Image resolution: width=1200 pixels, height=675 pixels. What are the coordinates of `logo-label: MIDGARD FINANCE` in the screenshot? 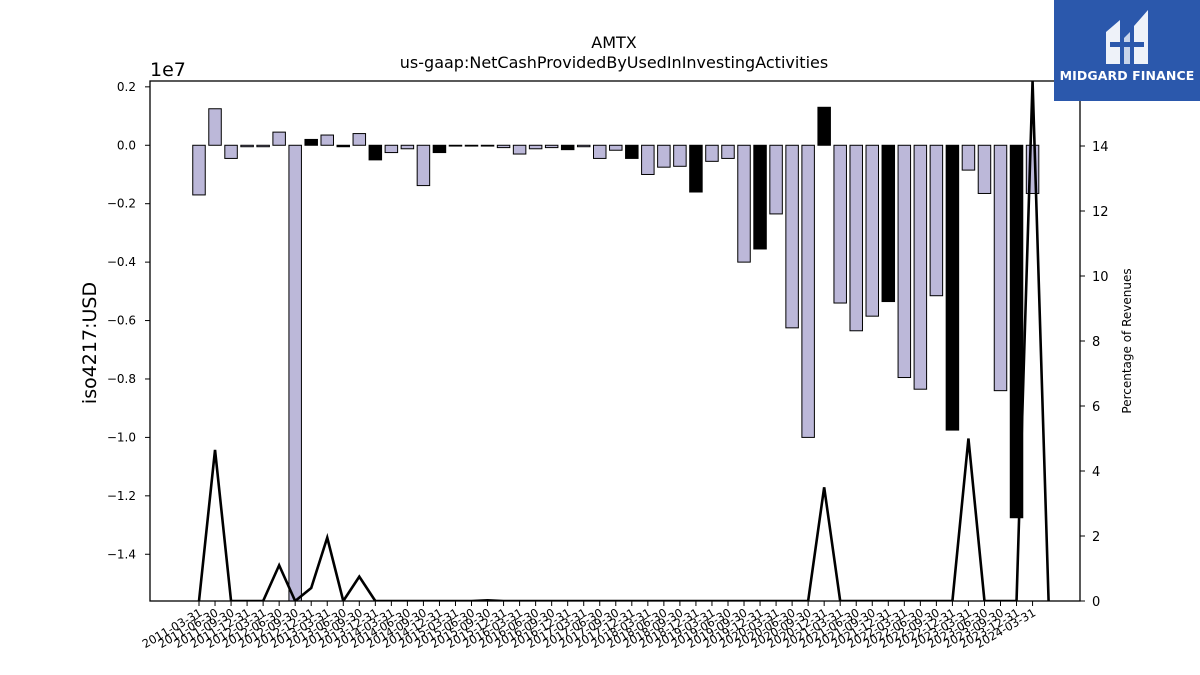 It's located at (1127, 75).